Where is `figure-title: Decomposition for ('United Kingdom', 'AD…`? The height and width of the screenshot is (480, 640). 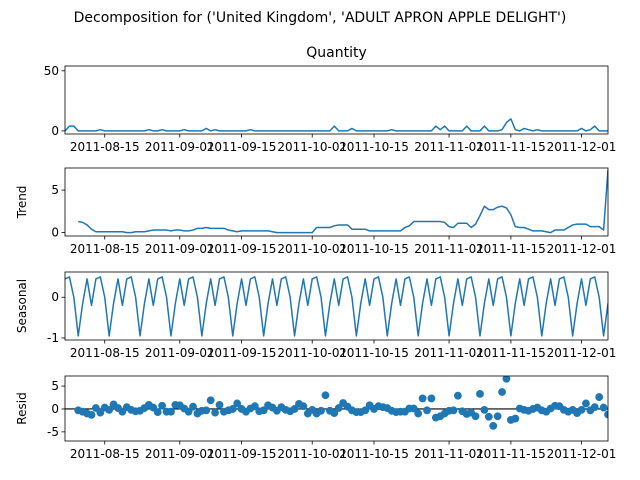
figure-title: Decomposition for ('United Kingdom', 'AD… is located at coordinates (320, 18).